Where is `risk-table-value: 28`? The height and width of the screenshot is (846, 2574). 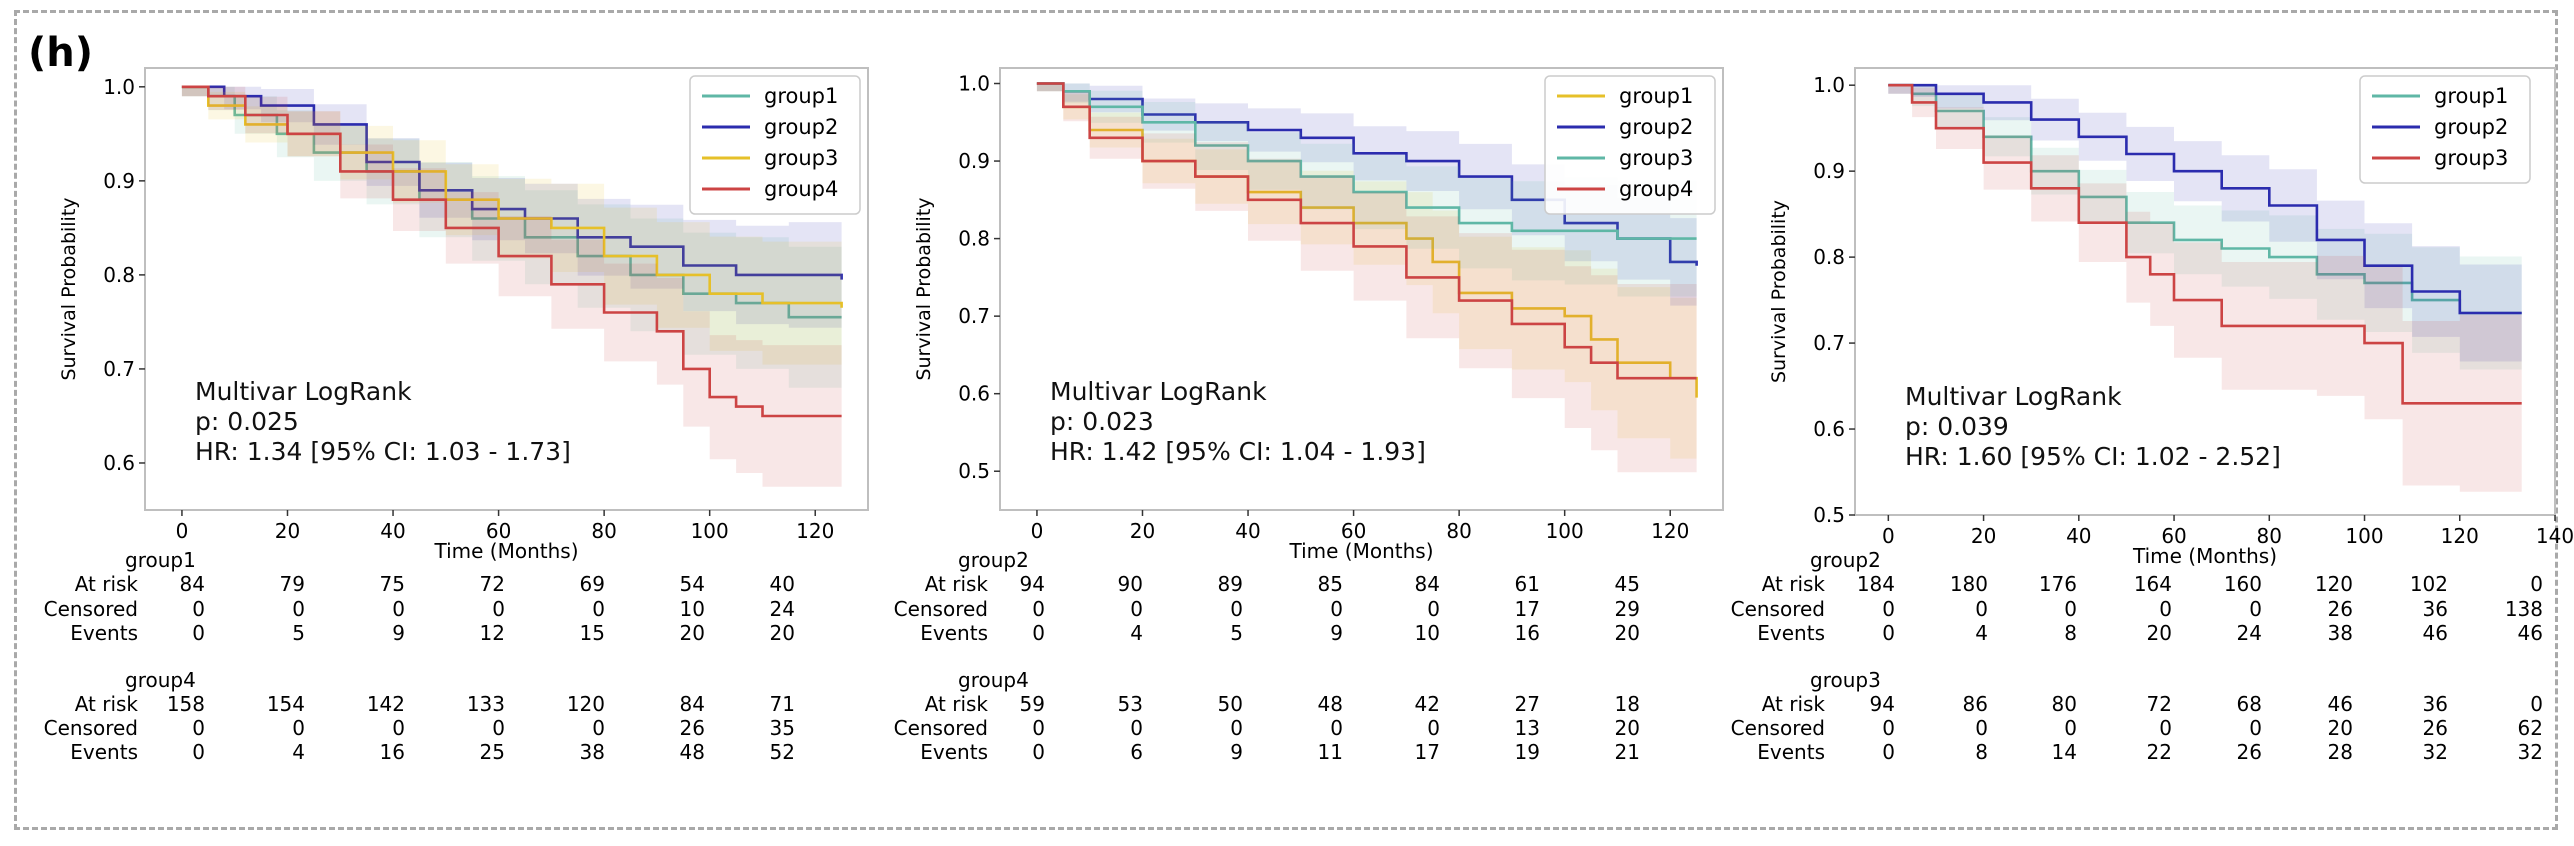
risk-table-value: 28 is located at coordinates (2340, 752).